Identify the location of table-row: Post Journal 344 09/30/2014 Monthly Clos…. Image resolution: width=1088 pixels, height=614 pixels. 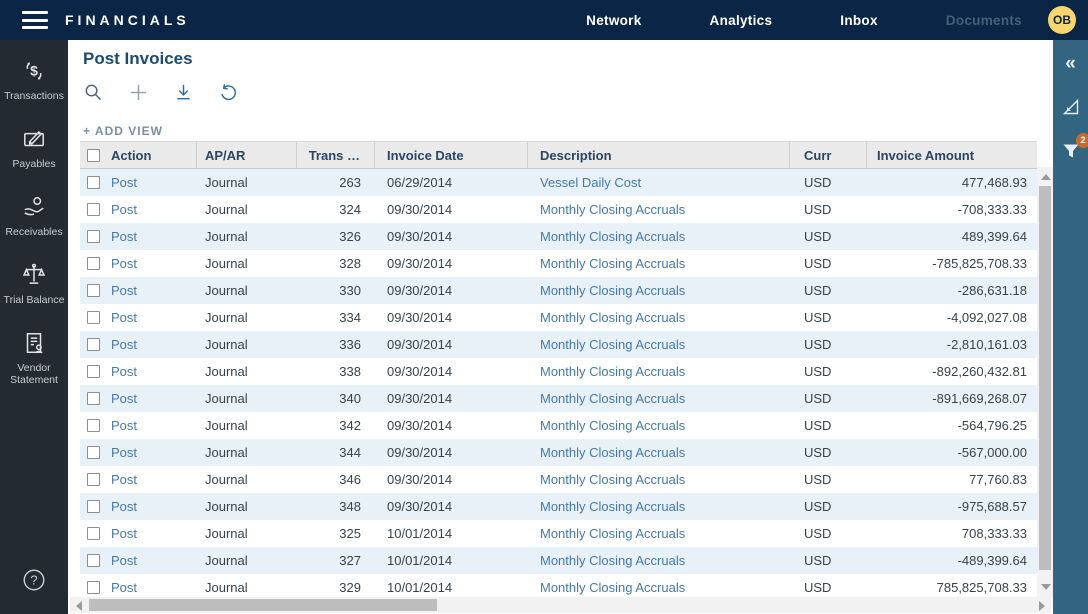
(558, 452).